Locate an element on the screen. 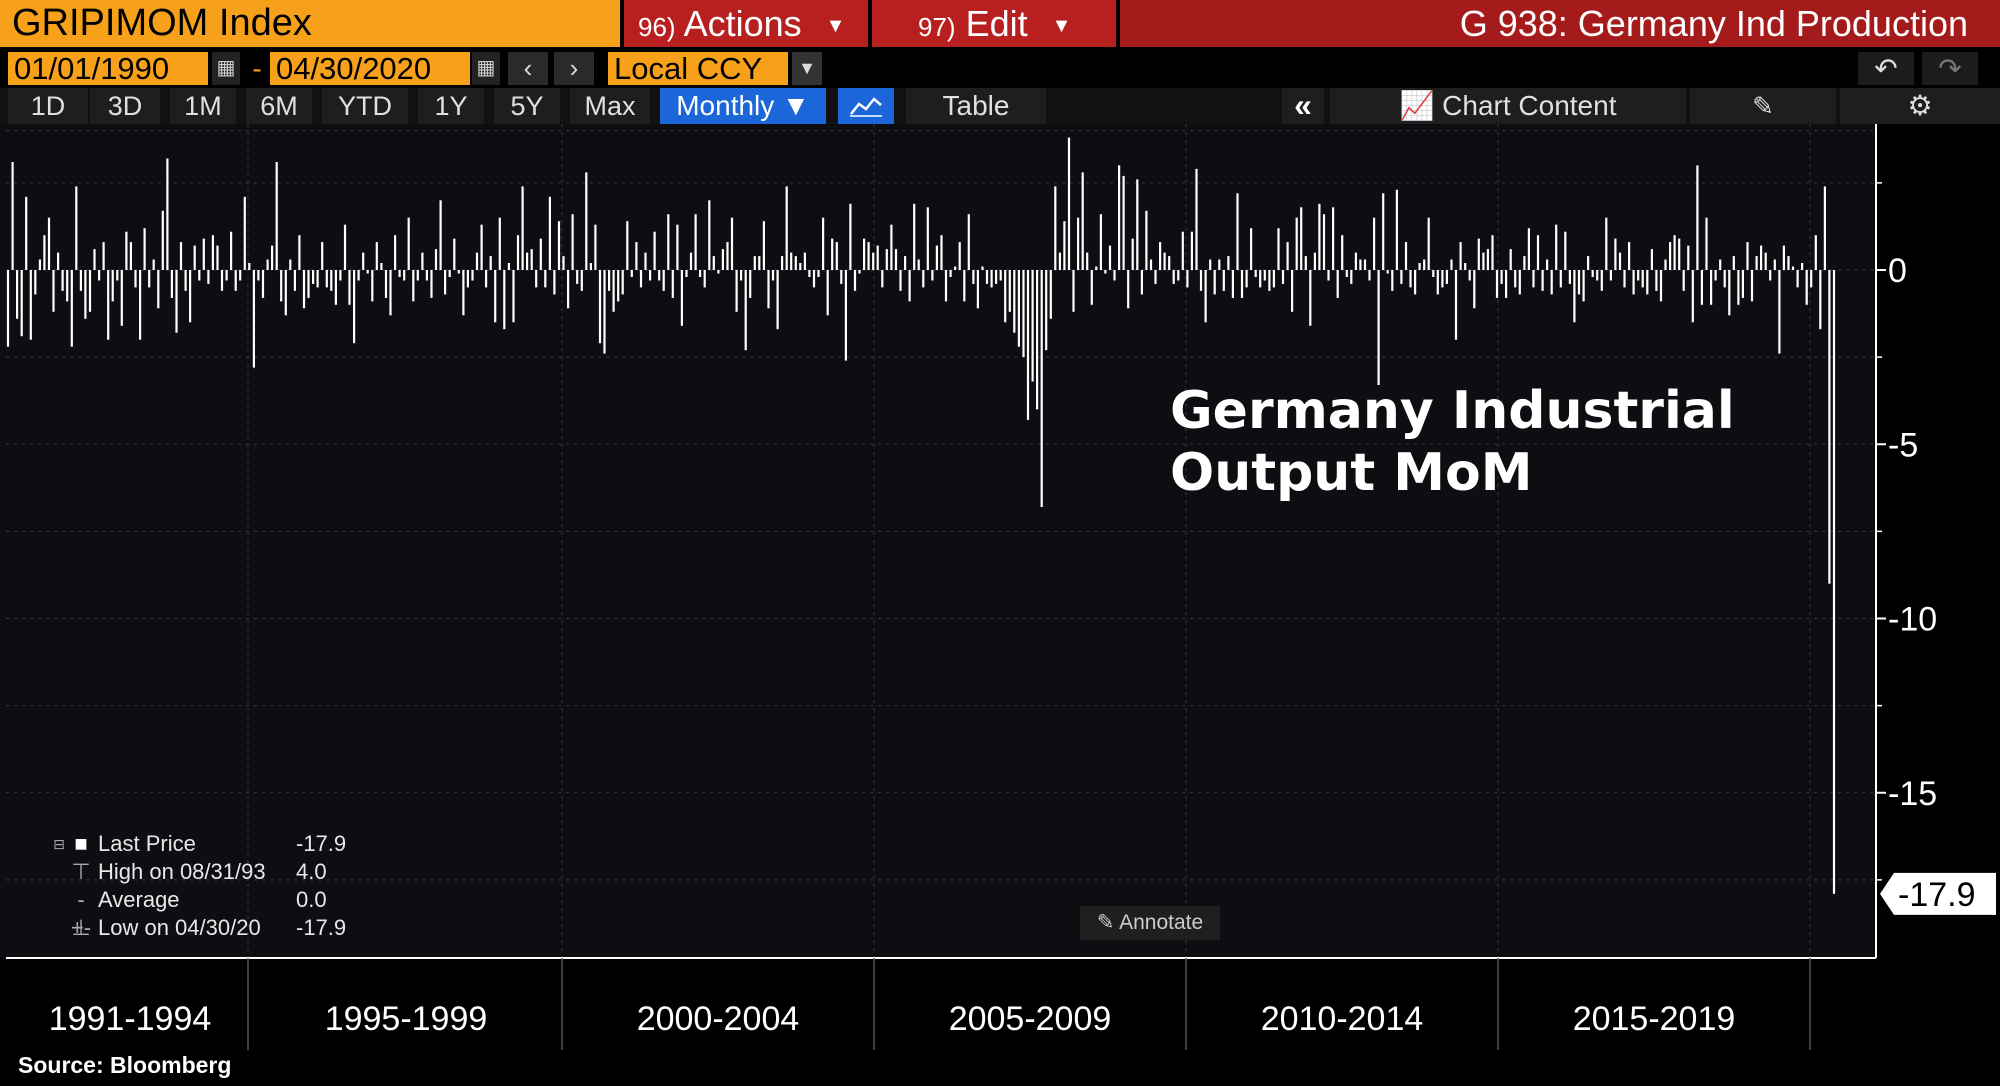  period-6m: 6M is located at coordinates (279, 106).